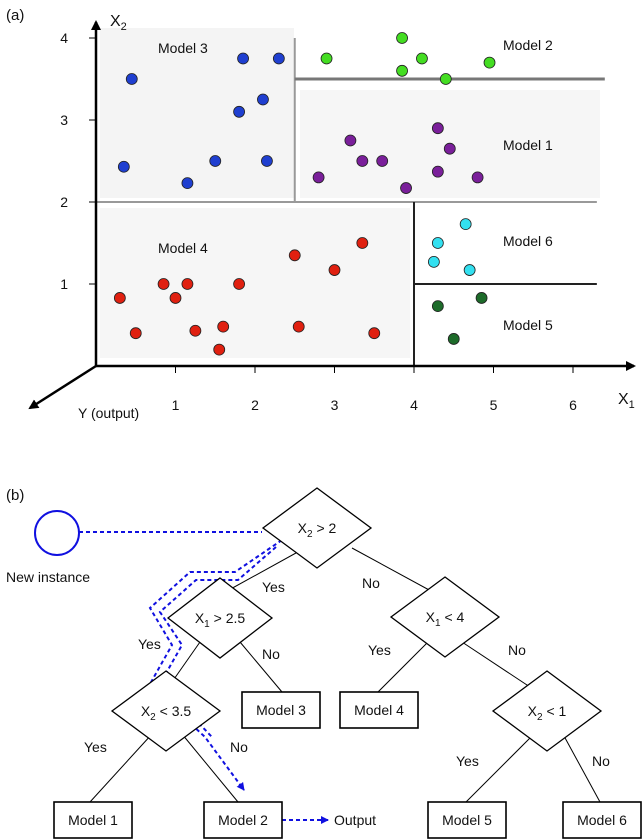 This screenshot has height=840, width=643. What do you see at coordinates (118, 23) in the screenshot?
I see `y-axis-label: X2` at bounding box center [118, 23].